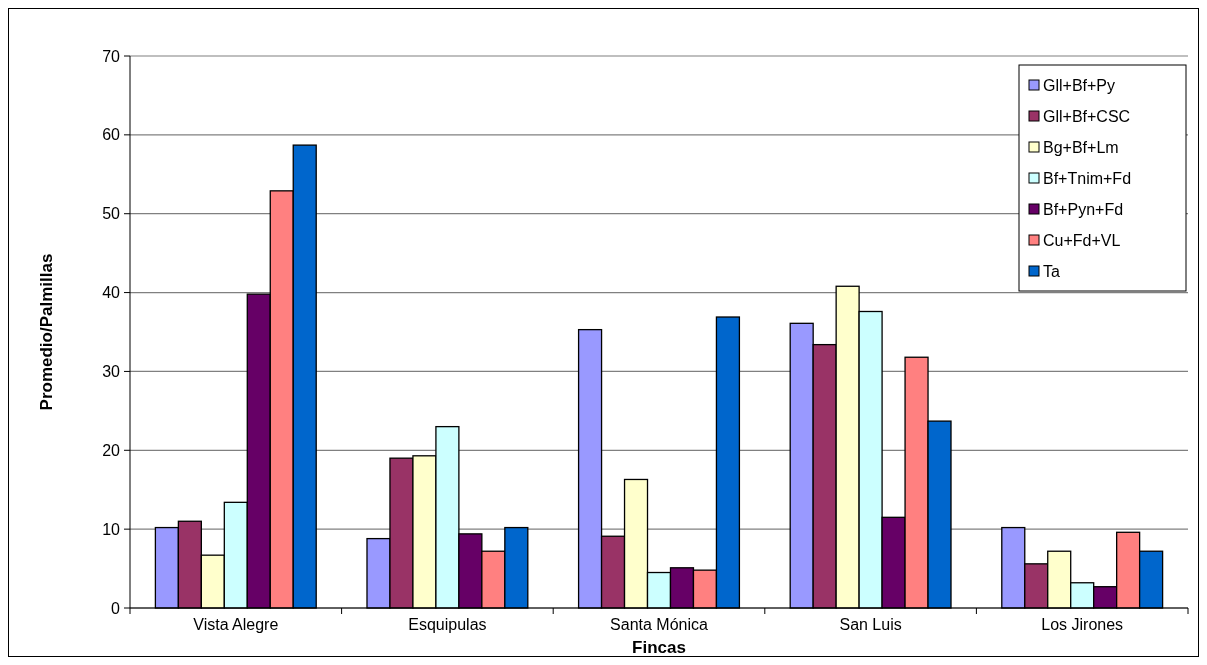 The image size is (1207, 665). What do you see at coordinates (1082, 240) in the screenshot?
I see `legend-label: Cu+Fd+VL` at bounding box center [1082, 240].